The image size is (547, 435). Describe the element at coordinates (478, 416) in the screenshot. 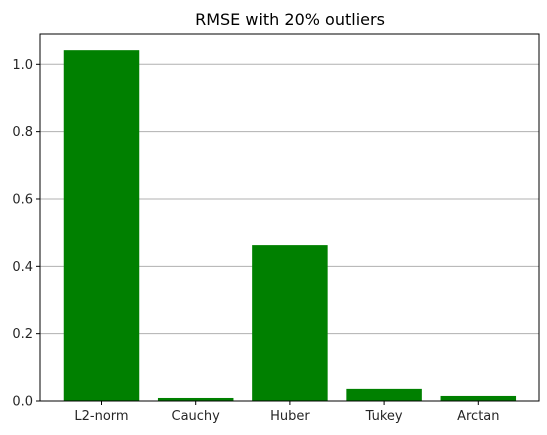

I see `x-tick-label: Arctan` at that location.